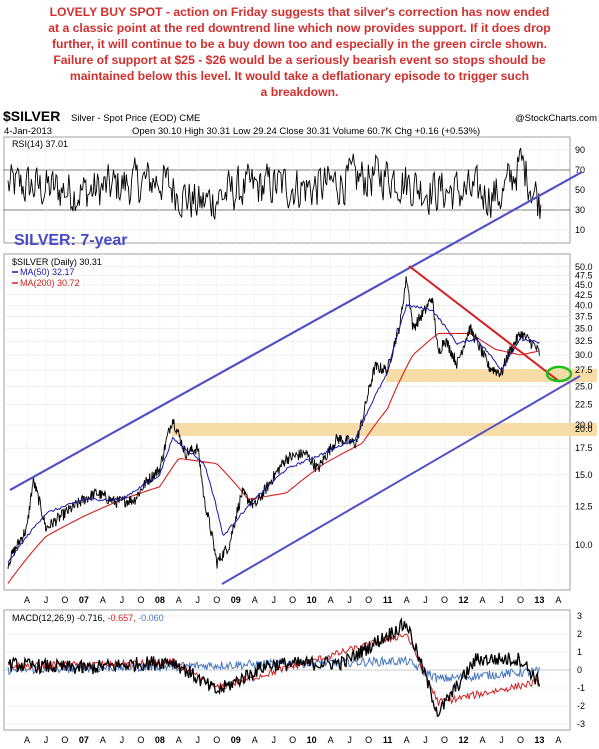 The image size is (599, 749). Describe the element at coordinates (580, 170) in the screenshot. I see `rsi-tick-label: 70` at that location.